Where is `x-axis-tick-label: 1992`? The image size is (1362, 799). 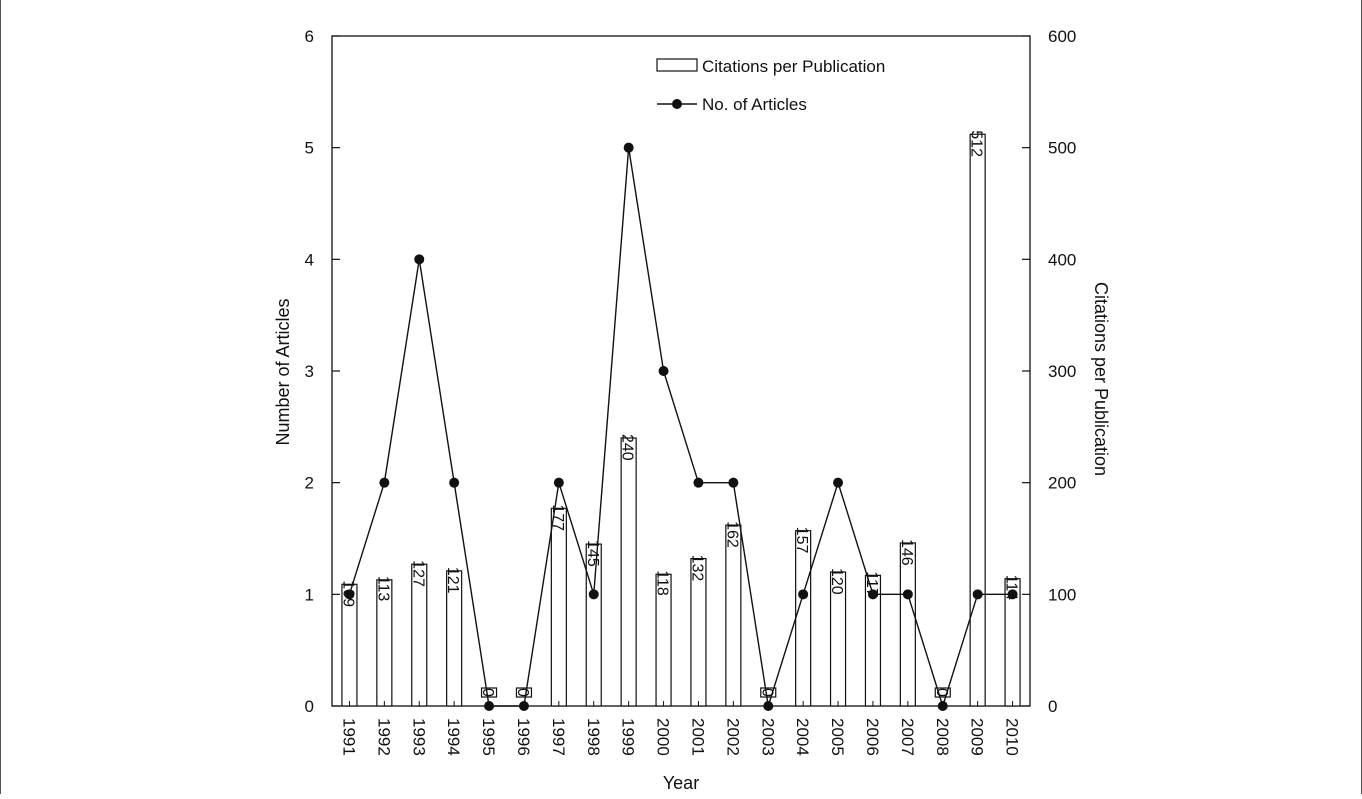
x-axis-tick-label: 1992 is located at coordinates (383, 737).